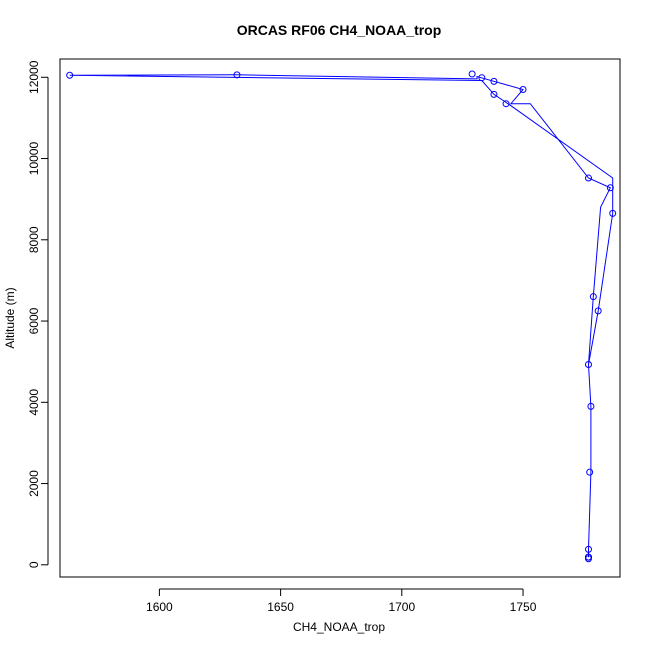  Describe the element at coordinates (34, 564) in the screenshot. I see `y-tick-label: 0` at that location.